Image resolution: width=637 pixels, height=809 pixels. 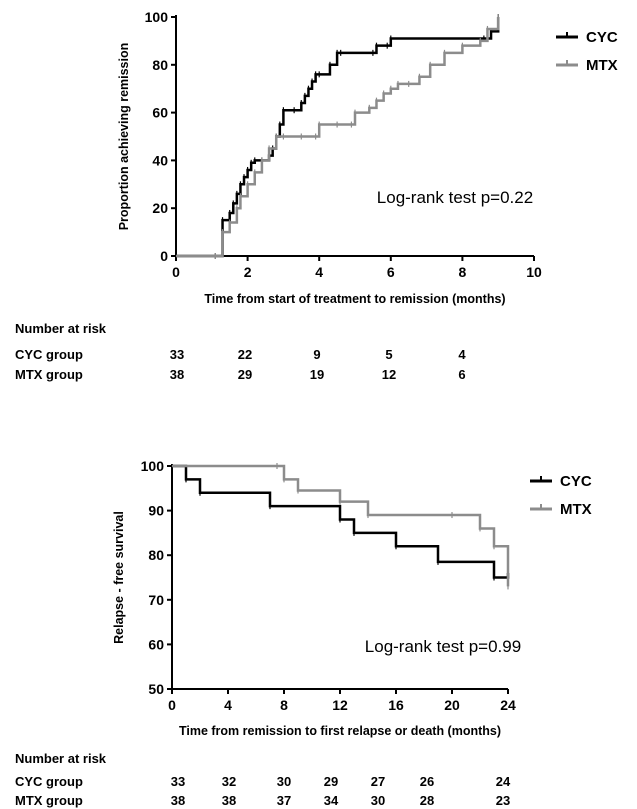 What do you see at coordinates (391, 272) in the screenshot?
I see `x-tick-label: 6` at bounding box center [391, 272].